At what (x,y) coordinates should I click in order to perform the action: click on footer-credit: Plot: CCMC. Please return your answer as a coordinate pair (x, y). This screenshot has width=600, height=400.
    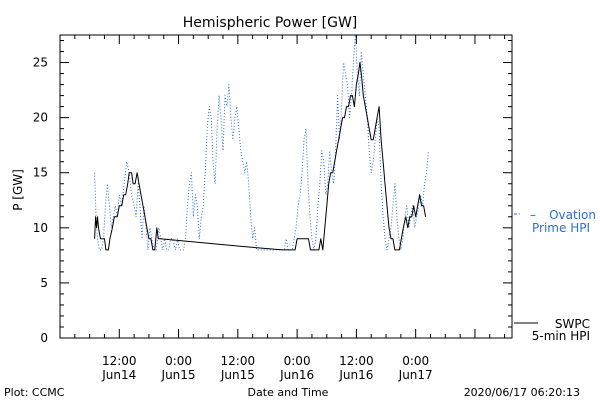
    Looking at the image, I should click on (34, 392).